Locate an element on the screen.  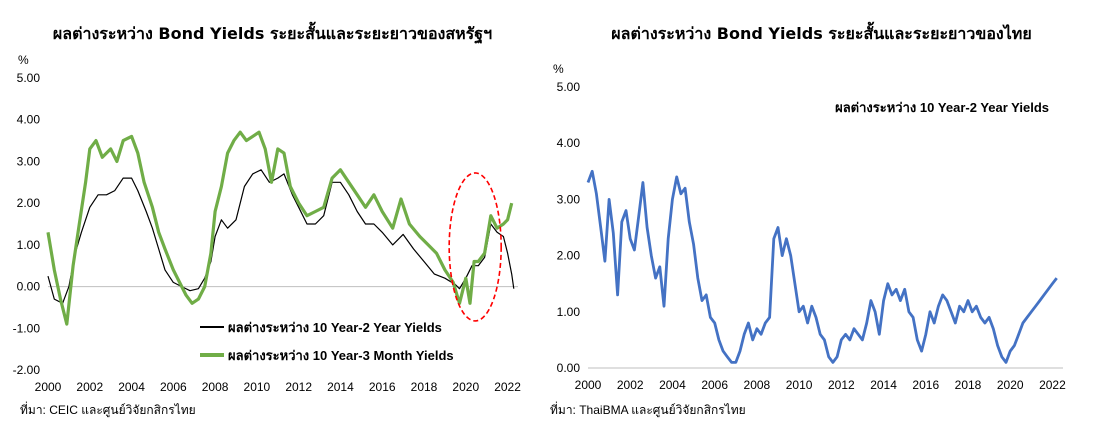
th-chart-source: ที่มา: ThaiBMA และศูนย์วิจัยกสิกรไทย is located at coordinates (648, 410).